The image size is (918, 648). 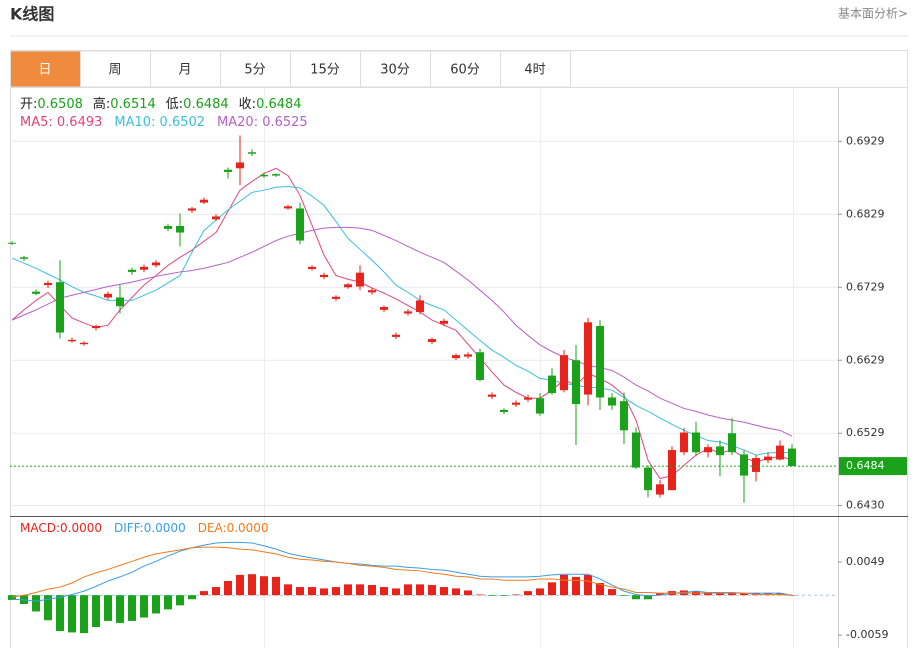 I want to click on tab-label: 月, so click(x=184, y=70).